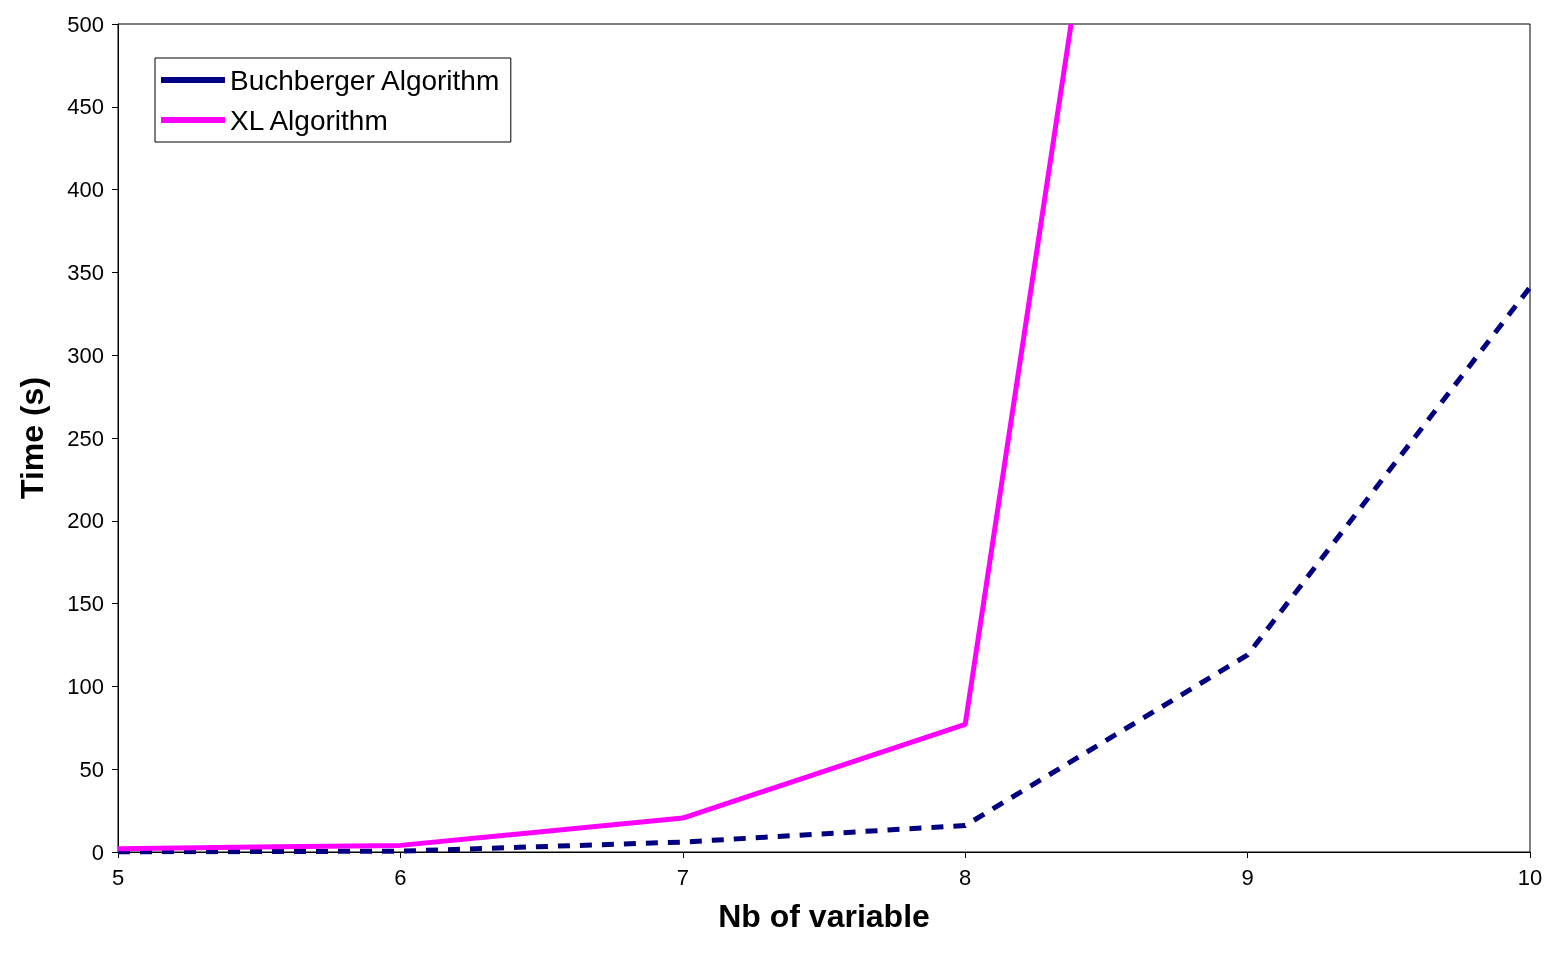  What do you see at coordinates (85, 24) in the screenshot?
I see `y-tick-label: 500` at bounding box center [85, 24].